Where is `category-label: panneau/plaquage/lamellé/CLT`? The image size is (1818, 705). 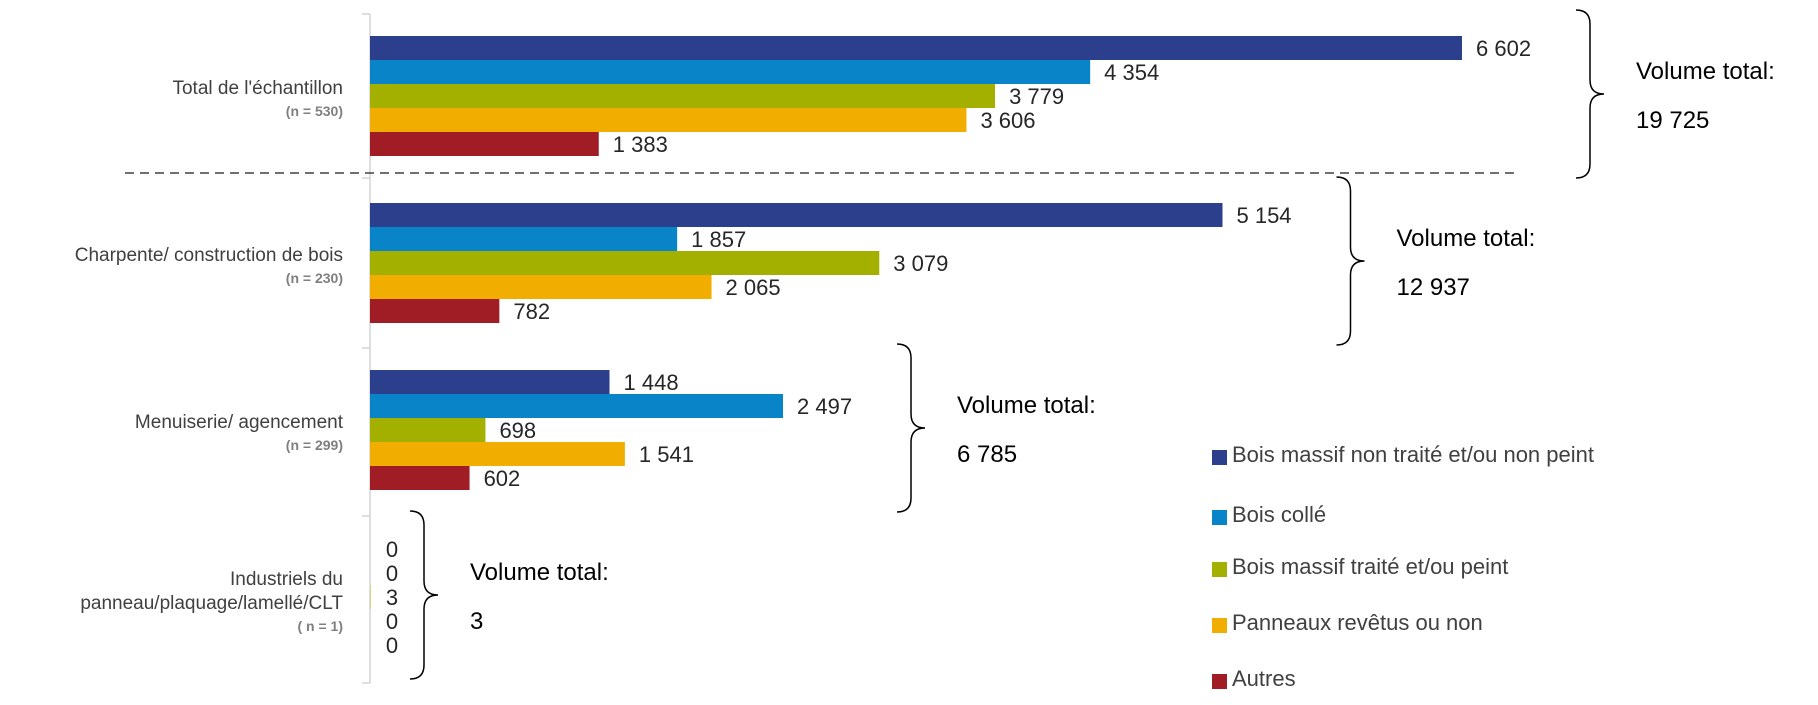
category-label: panneau/plaquage/lamellé/CLT is located at coordinates (211, 603).